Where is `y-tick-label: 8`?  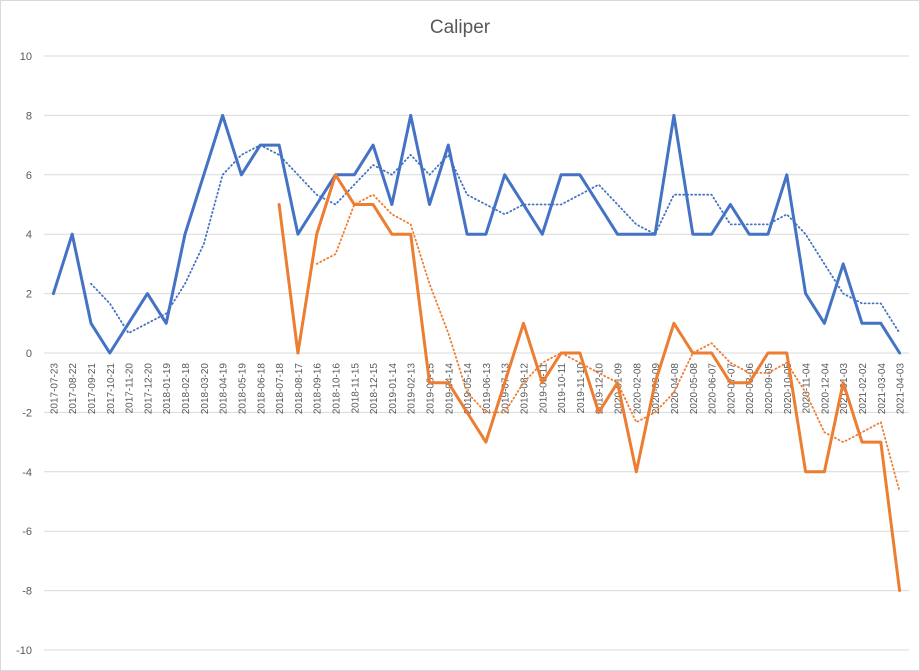
y-tick-label: 8 is located at coordinates (29, 116).